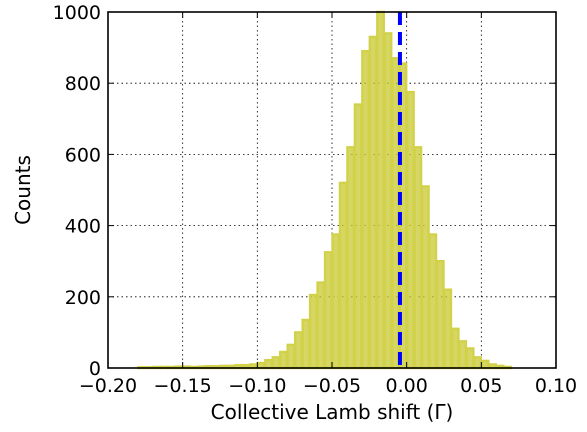  I want to click on y-tick-label: 200, so click(83, 298).